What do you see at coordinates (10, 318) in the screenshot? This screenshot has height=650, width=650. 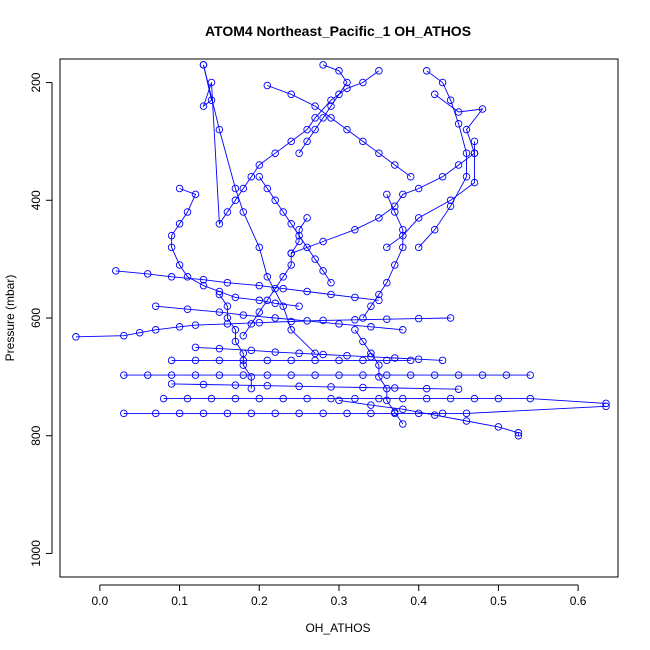 I see `y-axis-label: Pressure (mbar)` at bounding box center [10, 318].